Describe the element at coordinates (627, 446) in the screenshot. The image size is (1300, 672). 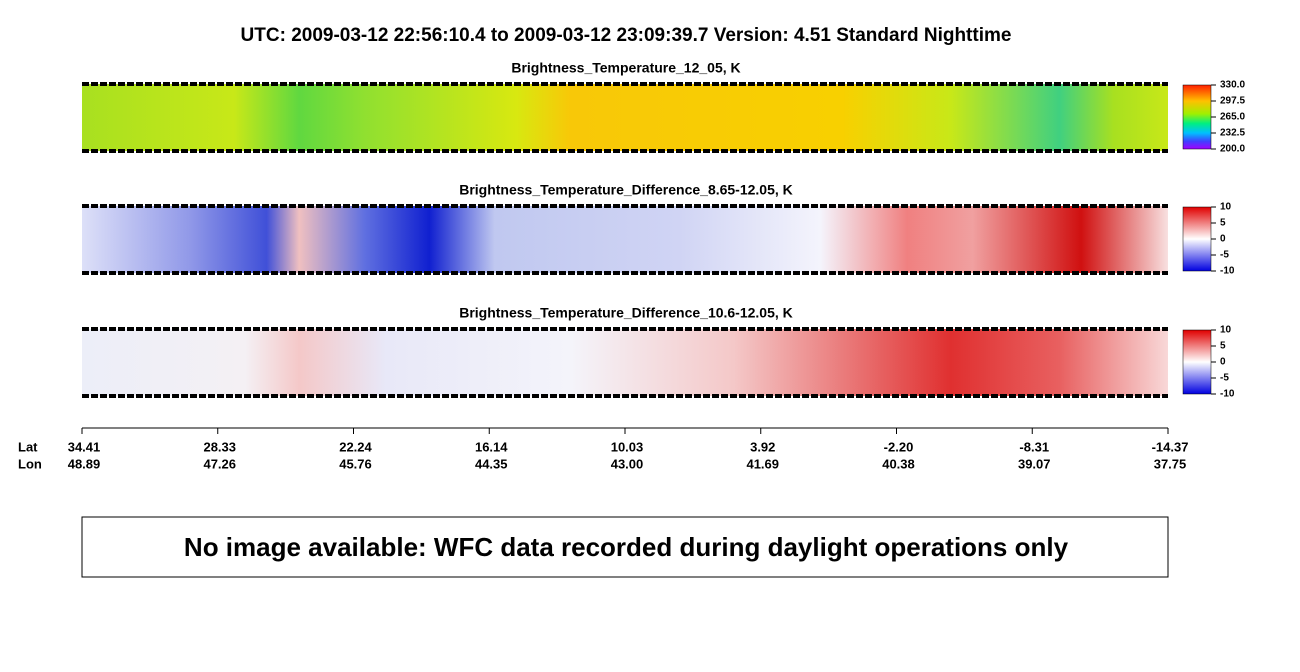
I see `lat-tick-label: 10.03` at that location.